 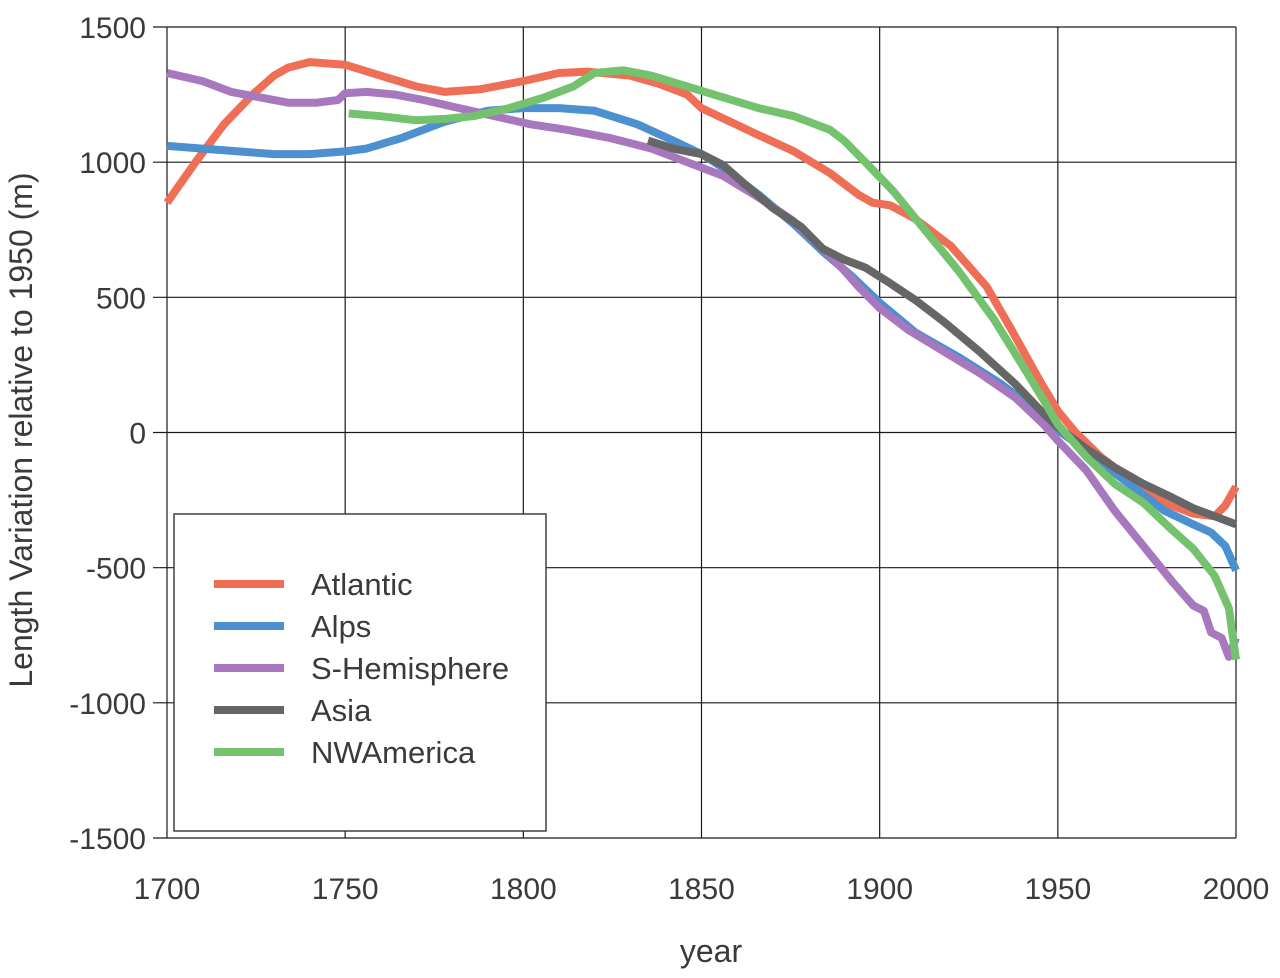 I want to click on y-tick-label: 1000, so click(x=112, y=163).